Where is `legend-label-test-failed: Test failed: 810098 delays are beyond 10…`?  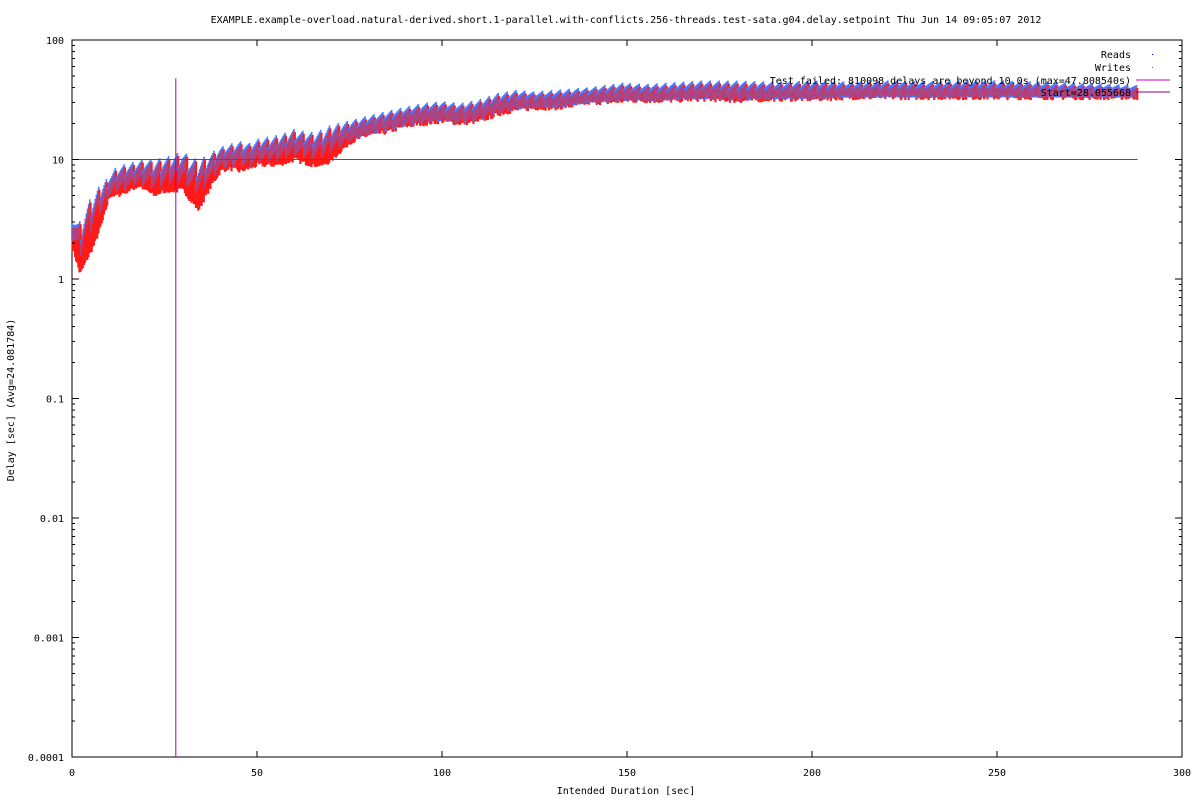
legend-label-test-failed: Test failed: 810098 delays are beyond 10… is located at coordinates (950, 81).